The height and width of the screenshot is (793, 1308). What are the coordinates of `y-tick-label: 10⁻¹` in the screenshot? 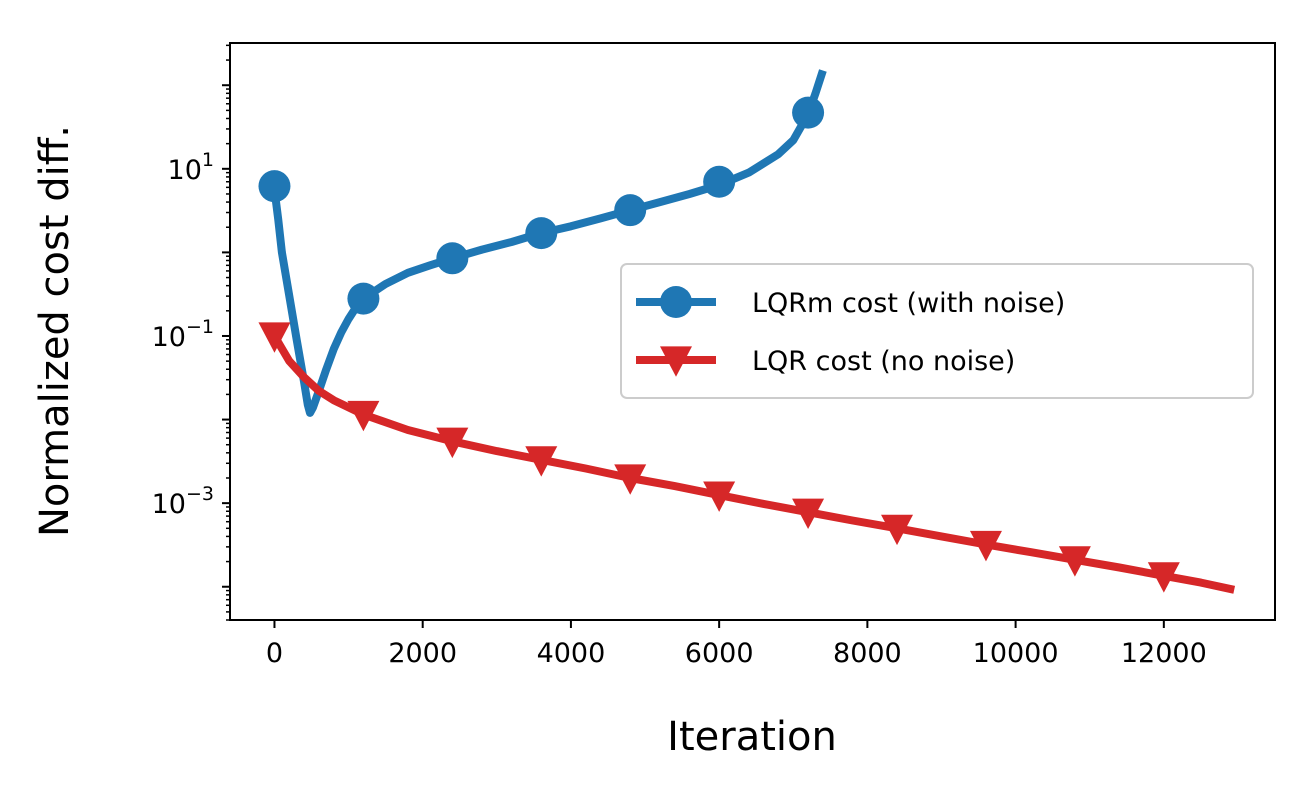 It's located at (183, 334).